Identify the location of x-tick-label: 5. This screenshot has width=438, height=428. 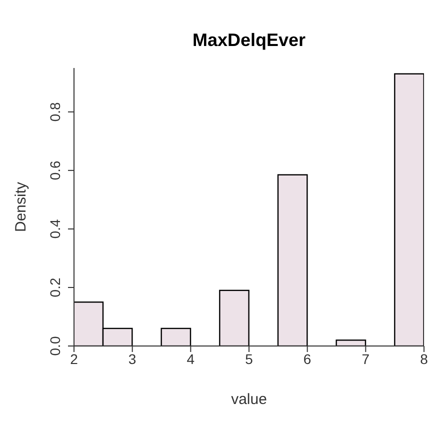
(249, 358).